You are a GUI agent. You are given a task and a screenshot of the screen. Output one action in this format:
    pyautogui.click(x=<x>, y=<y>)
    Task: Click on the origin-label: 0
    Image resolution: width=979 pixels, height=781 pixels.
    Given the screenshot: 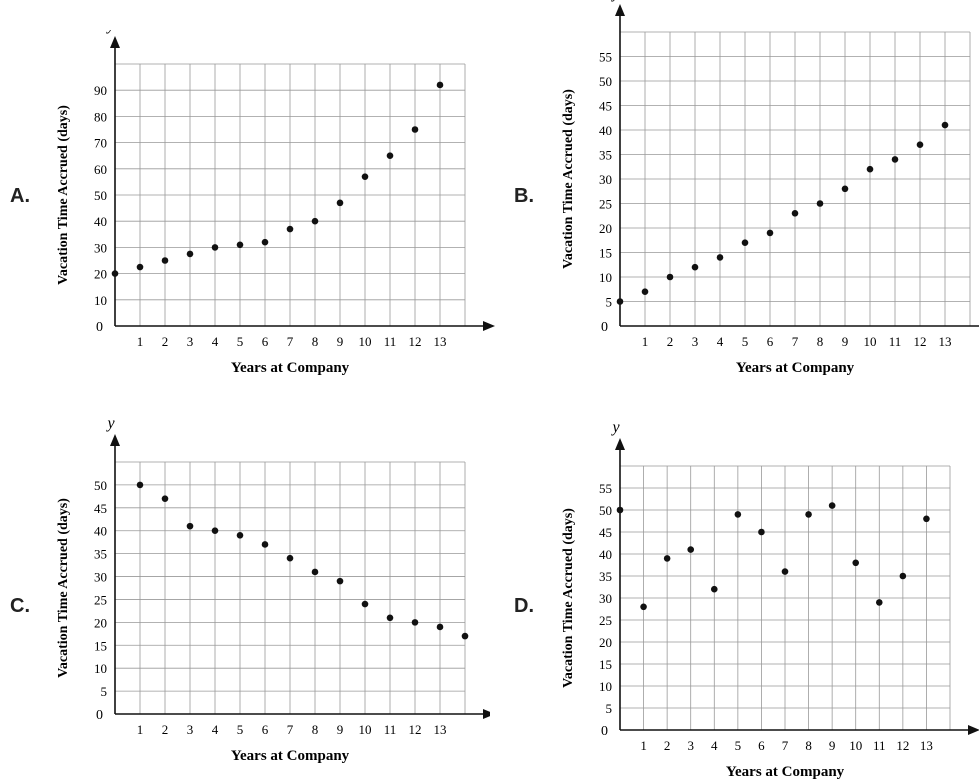 What is the action you would take?
    pyautogui.click(x=604, y=731)
    